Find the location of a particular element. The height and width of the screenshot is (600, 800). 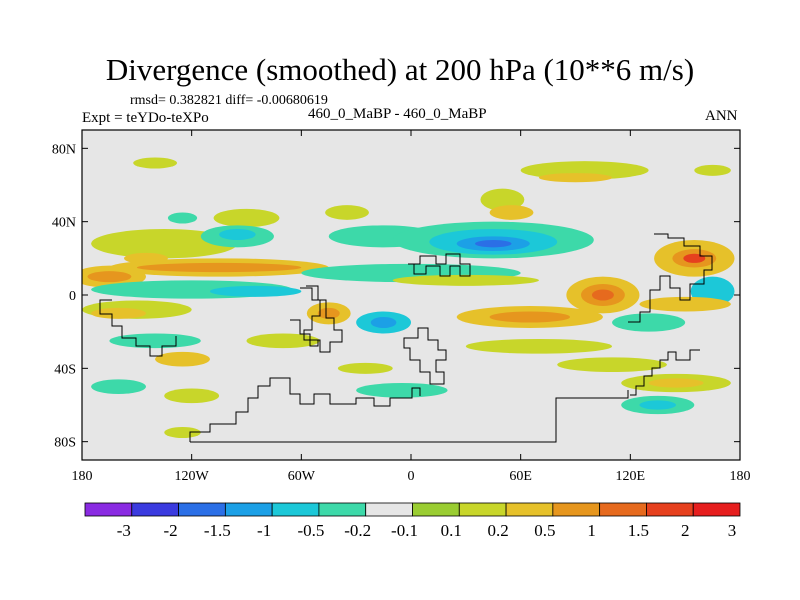

y-tick-label-0: 80N is located at coordinates (64, 149).